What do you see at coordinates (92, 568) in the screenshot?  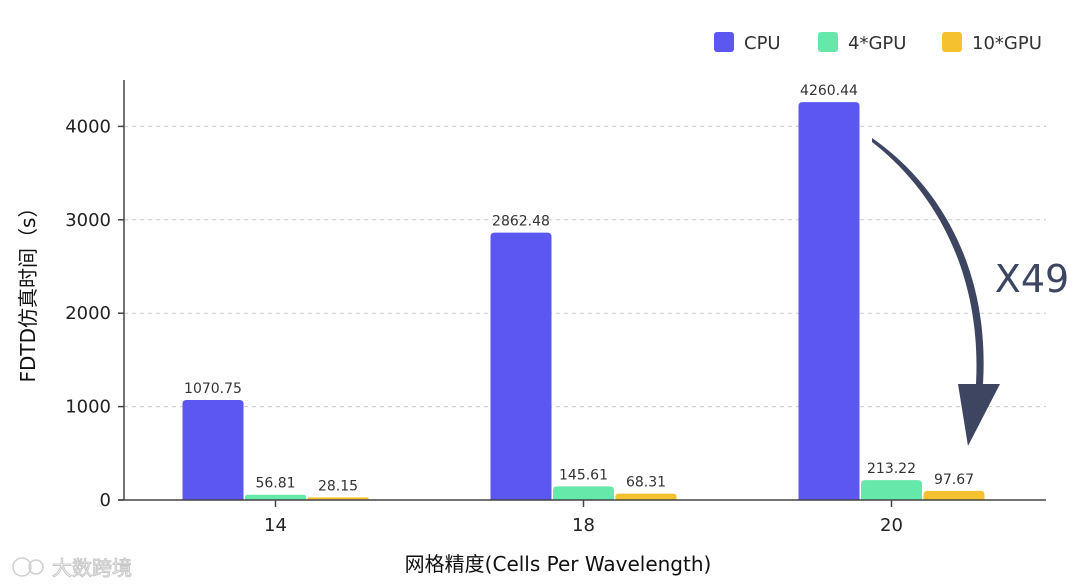 I see `watermark: 大数跨境` at bounding box center [92, 568].